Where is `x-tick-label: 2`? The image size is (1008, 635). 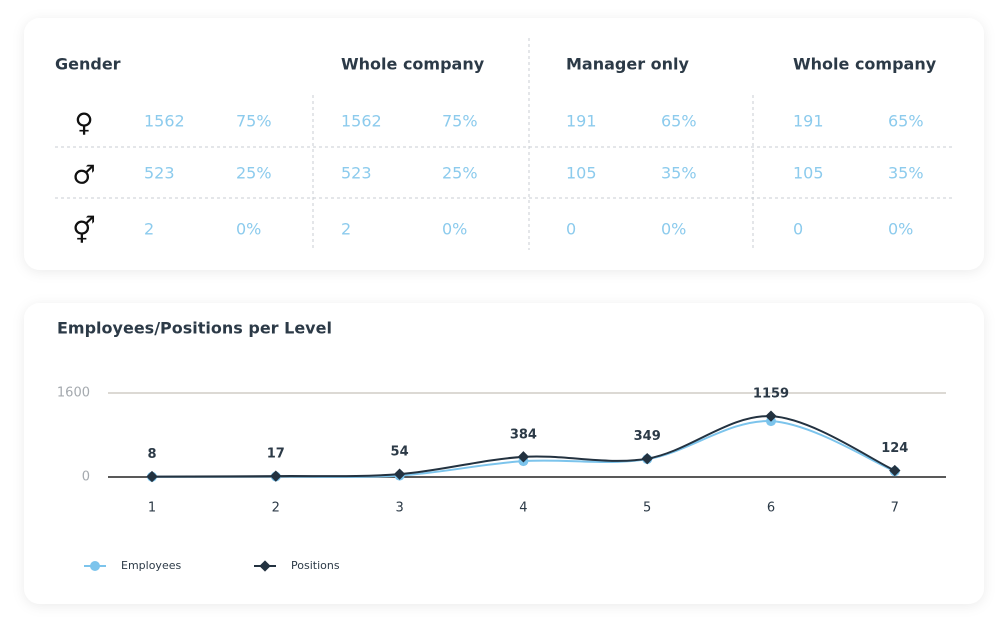 x-tick-label: 2 is located at coordinates (276, 508).